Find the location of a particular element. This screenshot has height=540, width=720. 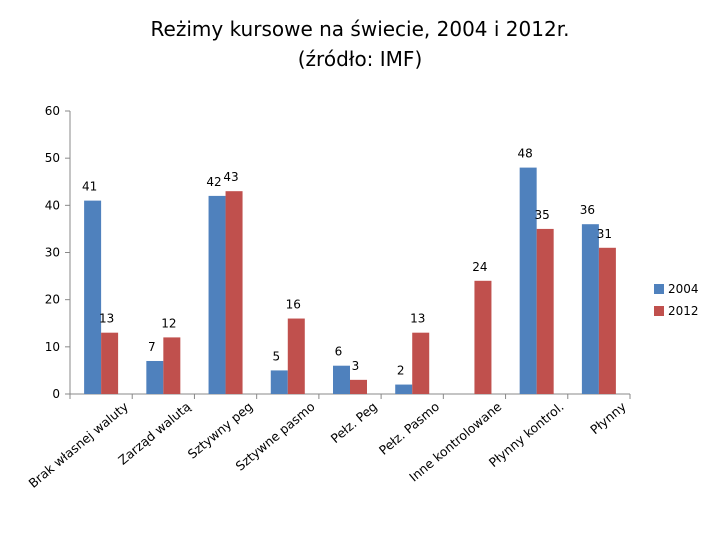

x-category-label: Pełz. Peg is located at coordinates (354, 422).